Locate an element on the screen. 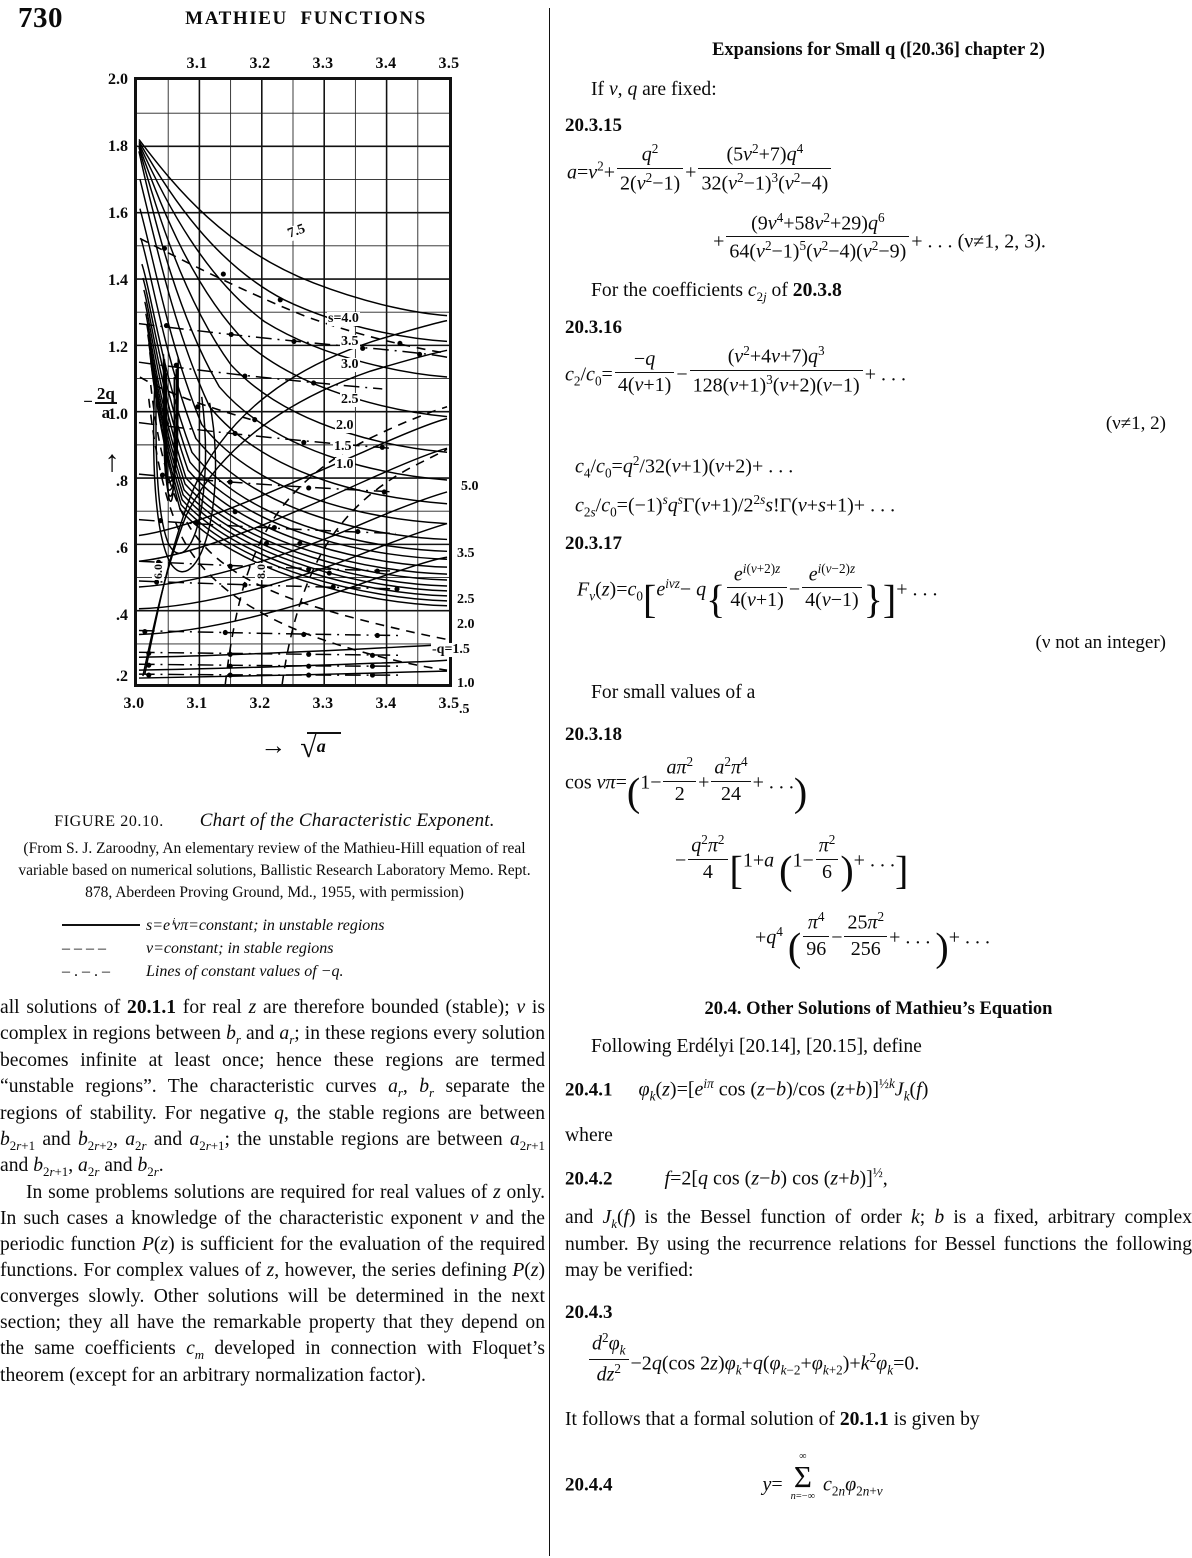 The height and width of the screenshot is (1558, 1192). x-tick-bot-4: 3.4 is located at coordinates (386, 703).